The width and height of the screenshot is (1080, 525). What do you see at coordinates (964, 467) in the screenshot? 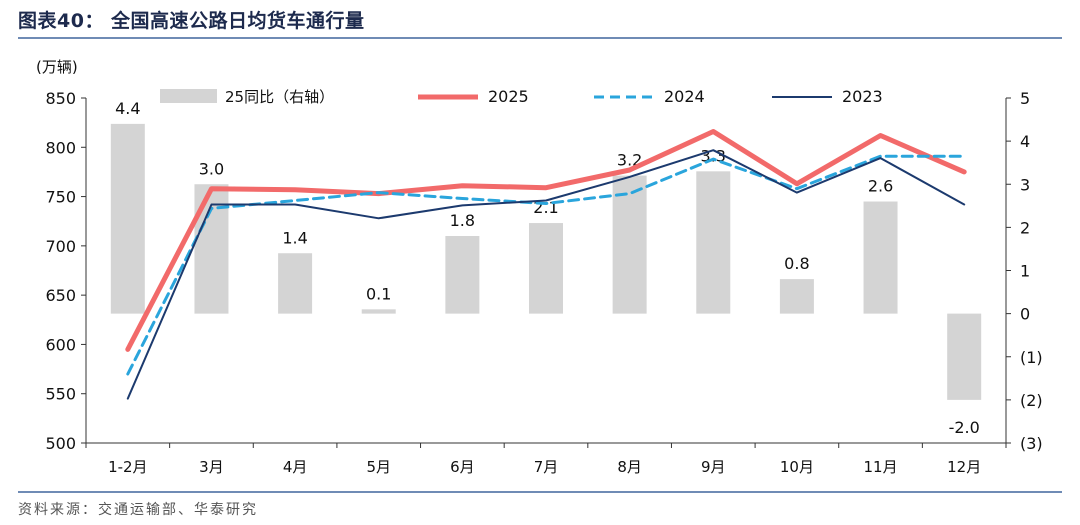
I see `x-tick-label: 12月` at bounding box center [964, 467].